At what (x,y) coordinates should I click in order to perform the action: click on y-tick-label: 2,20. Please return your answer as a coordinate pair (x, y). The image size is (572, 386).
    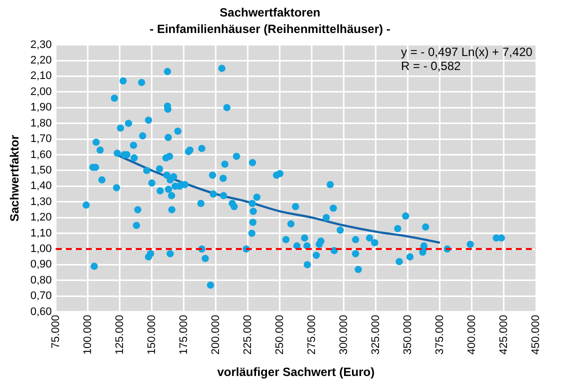
    Looking at the image, I should click on (41, 60).